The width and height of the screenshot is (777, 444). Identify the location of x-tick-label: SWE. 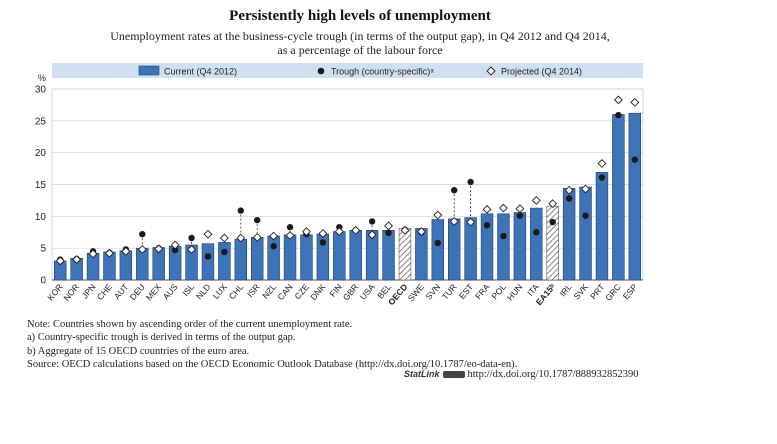
(416, 293).